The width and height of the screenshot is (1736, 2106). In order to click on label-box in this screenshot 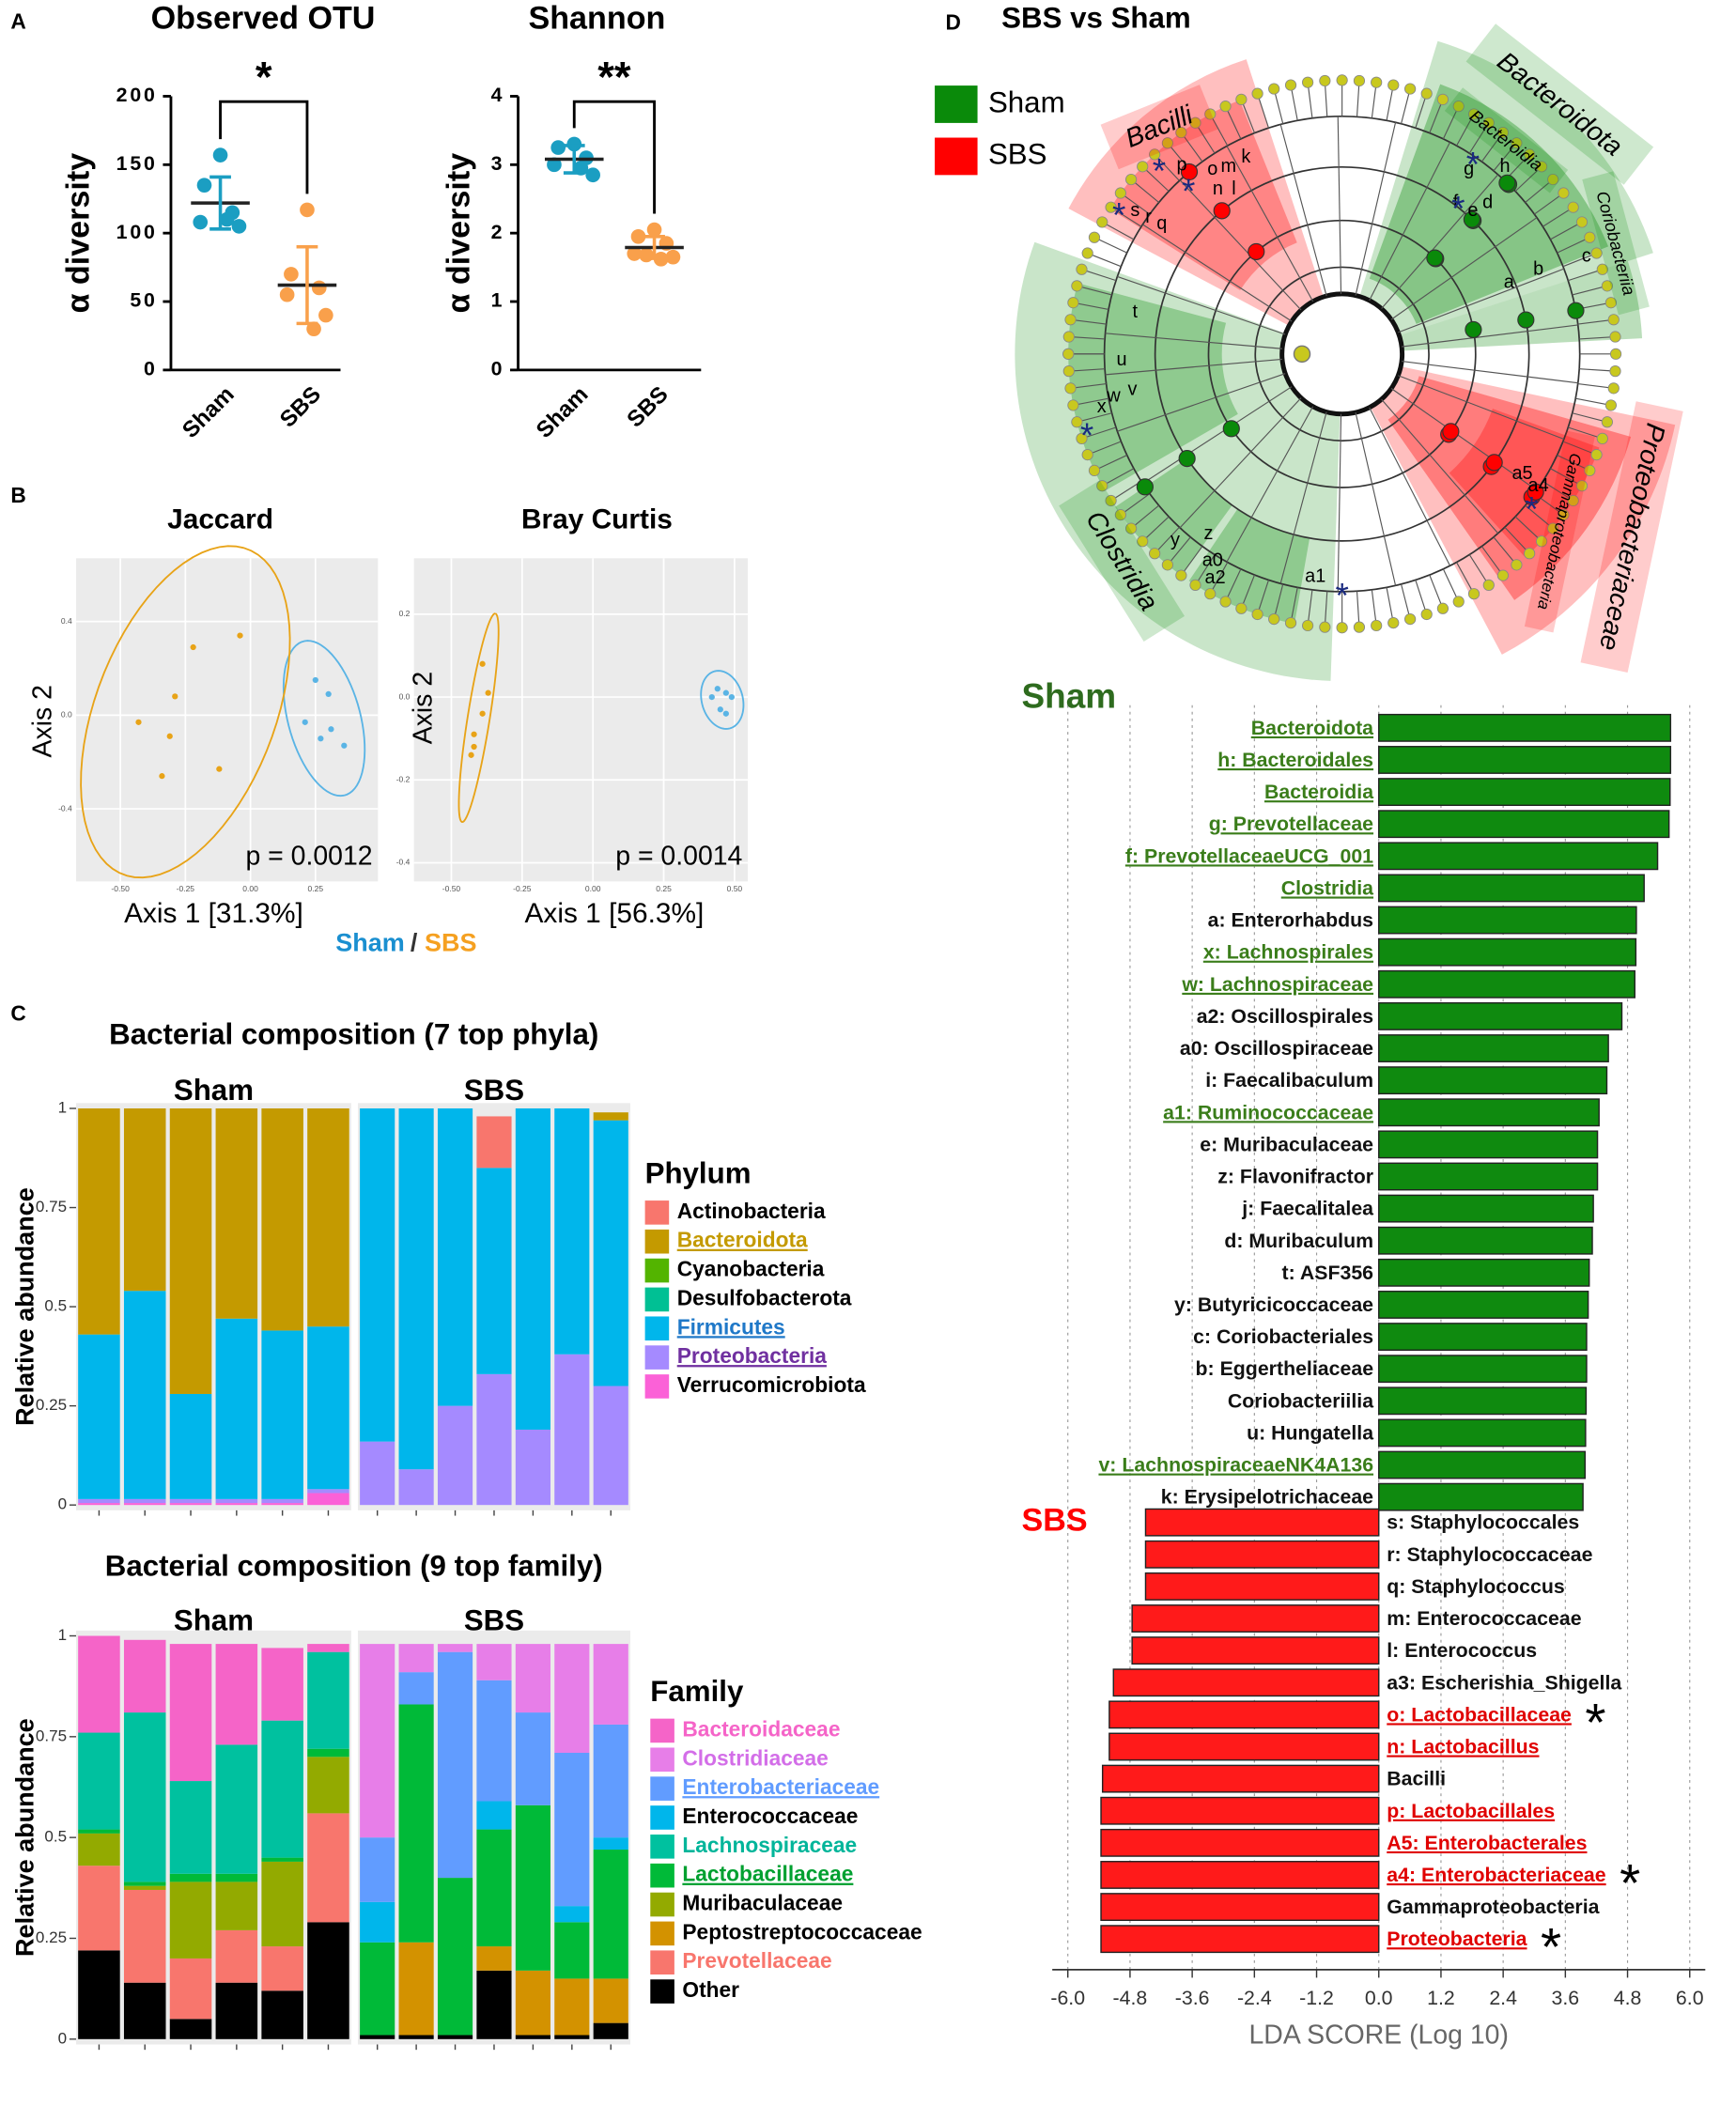, I will do `click(1631, 537)`.